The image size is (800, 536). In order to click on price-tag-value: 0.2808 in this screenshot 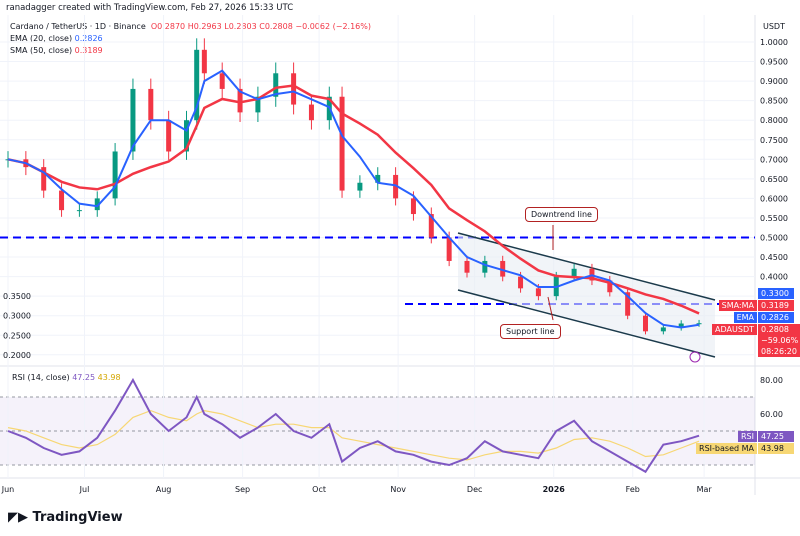, I will do `click(775, 329)`.